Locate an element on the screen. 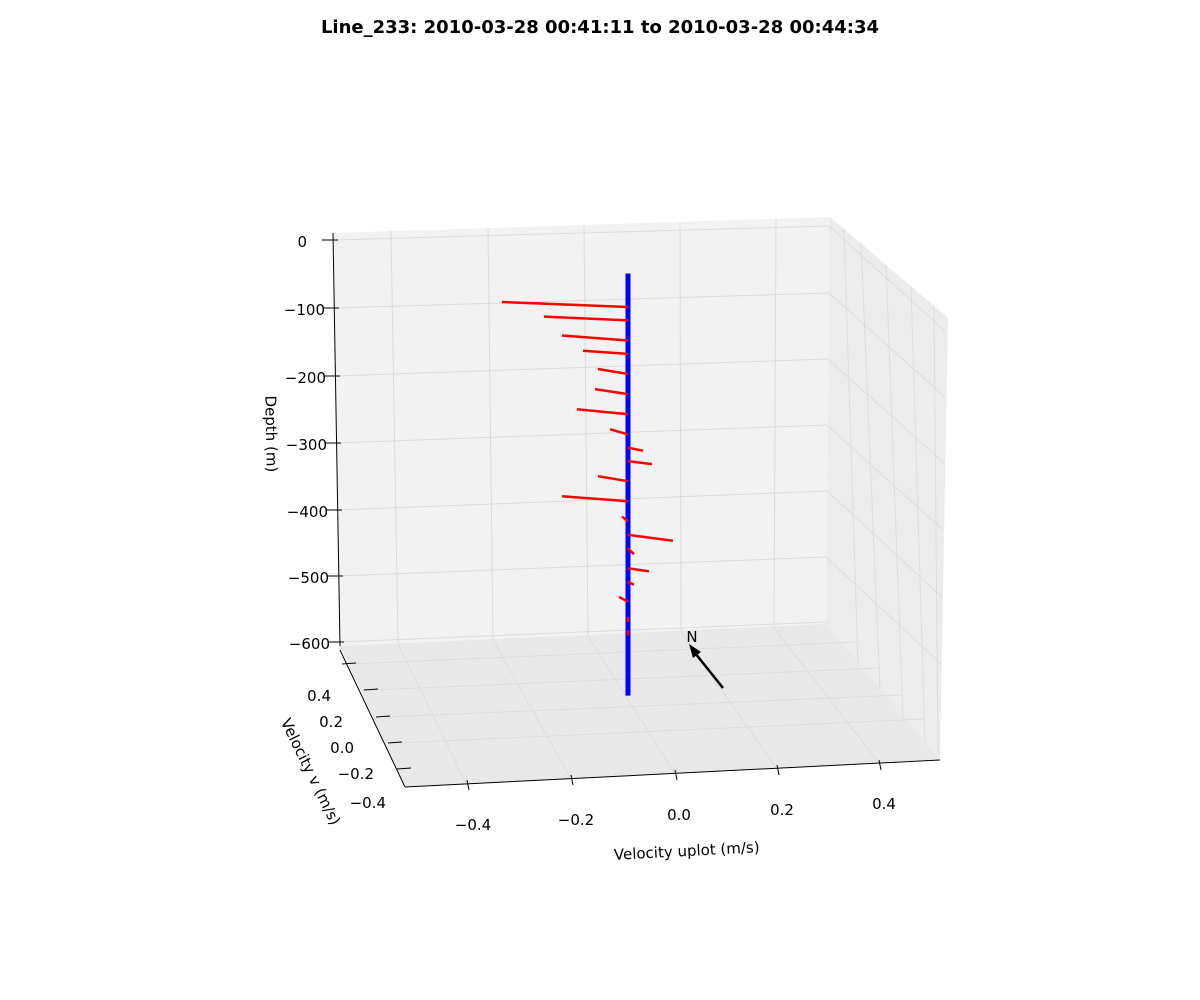  x-tick-label: 0.4 is located at coordinates (884, 804).